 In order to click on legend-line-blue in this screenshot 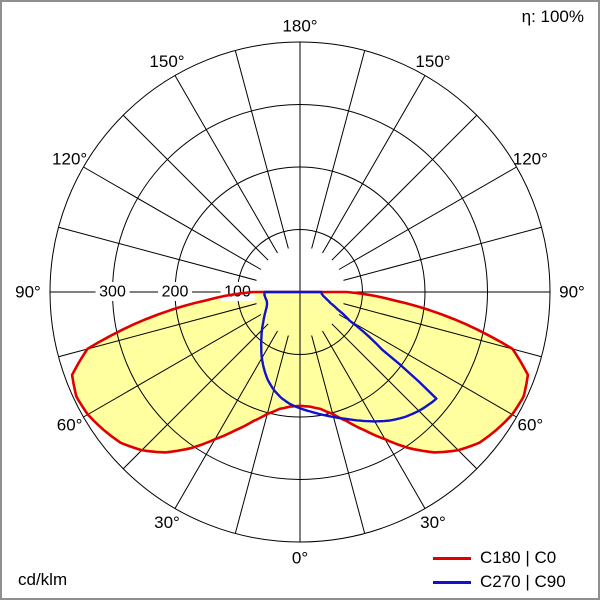, I will do `click(452, 582)`.